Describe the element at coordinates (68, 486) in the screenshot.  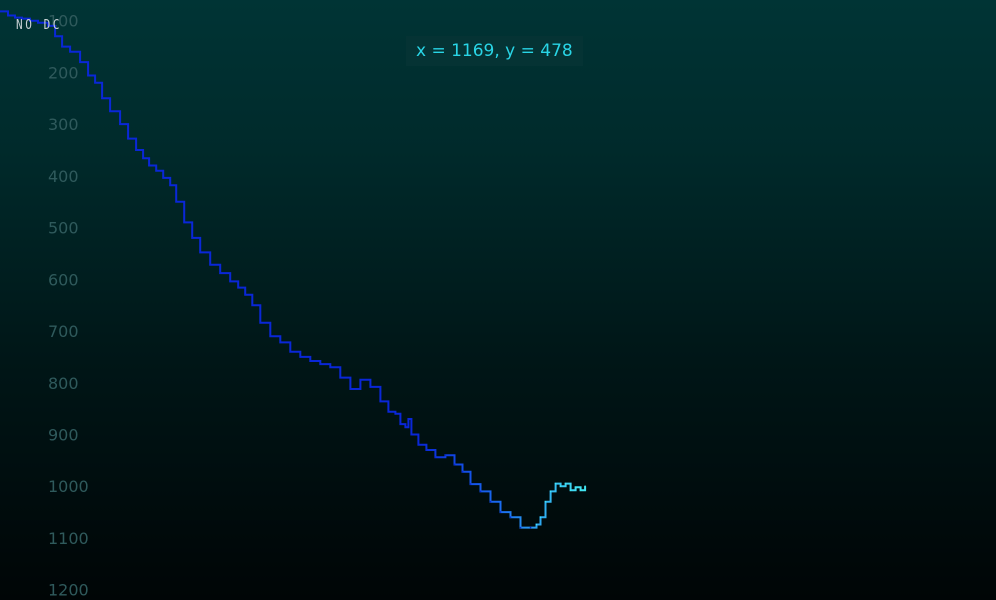
I see `y-tick-label: 1000` at that location.